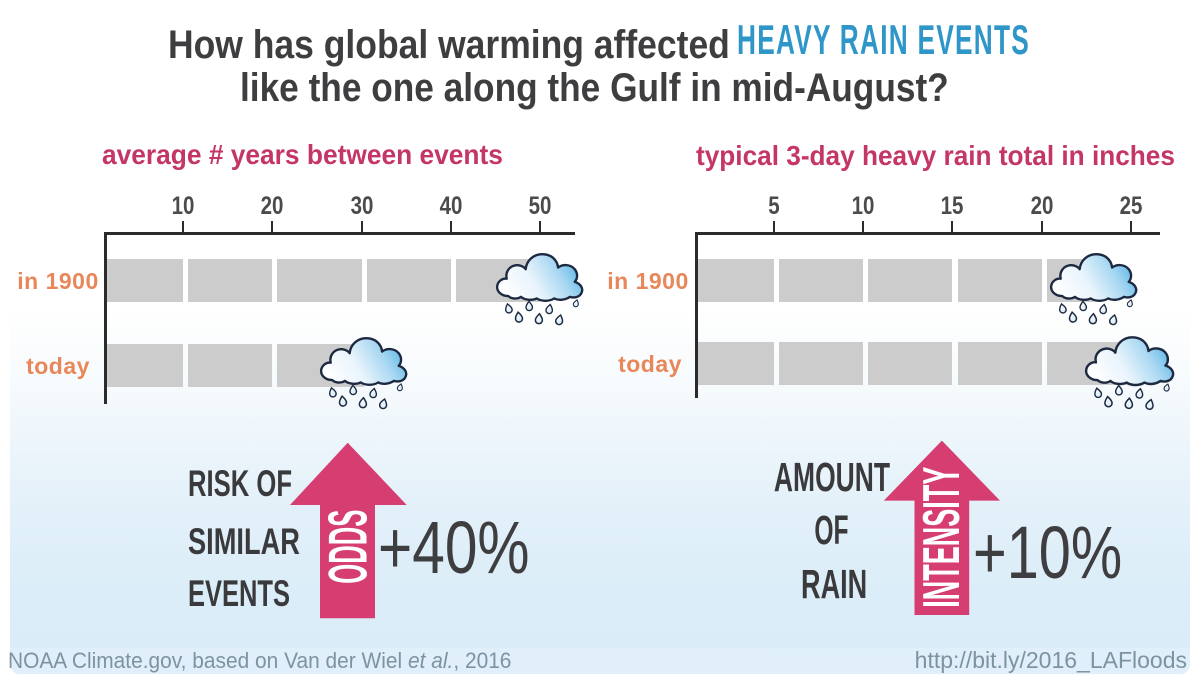 The width and height of the screenshot is (1200, 679). What do you see at coordinates (348, 547) in the screenshot?
I see `svg-text: ODDS` at bounding box center [348, 547].